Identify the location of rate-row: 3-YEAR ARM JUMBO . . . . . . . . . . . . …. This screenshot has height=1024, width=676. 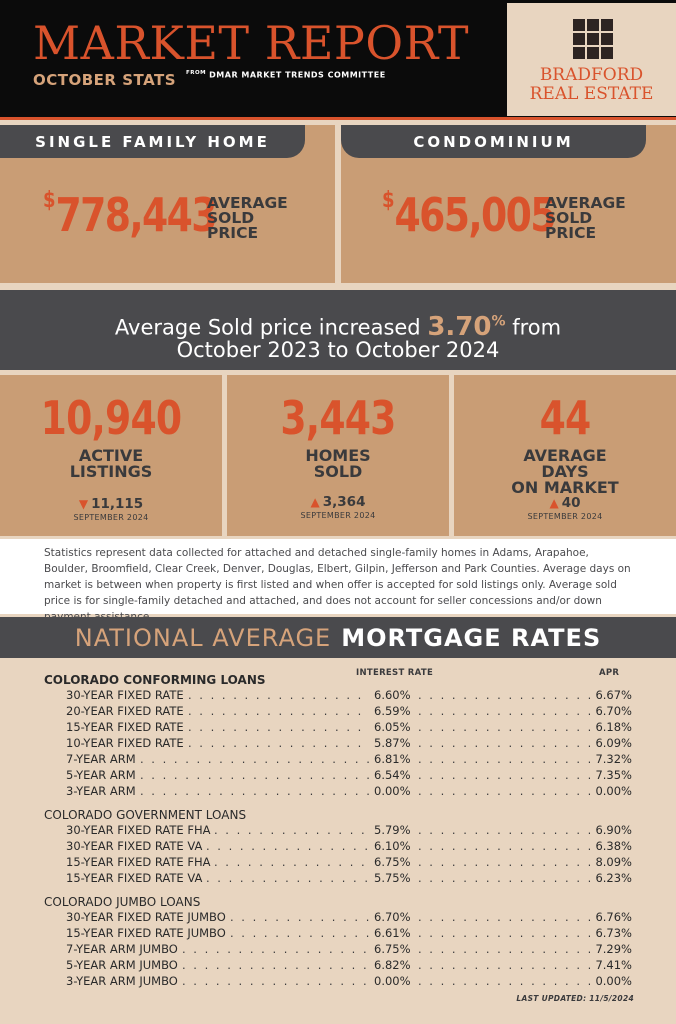
(349, 982).